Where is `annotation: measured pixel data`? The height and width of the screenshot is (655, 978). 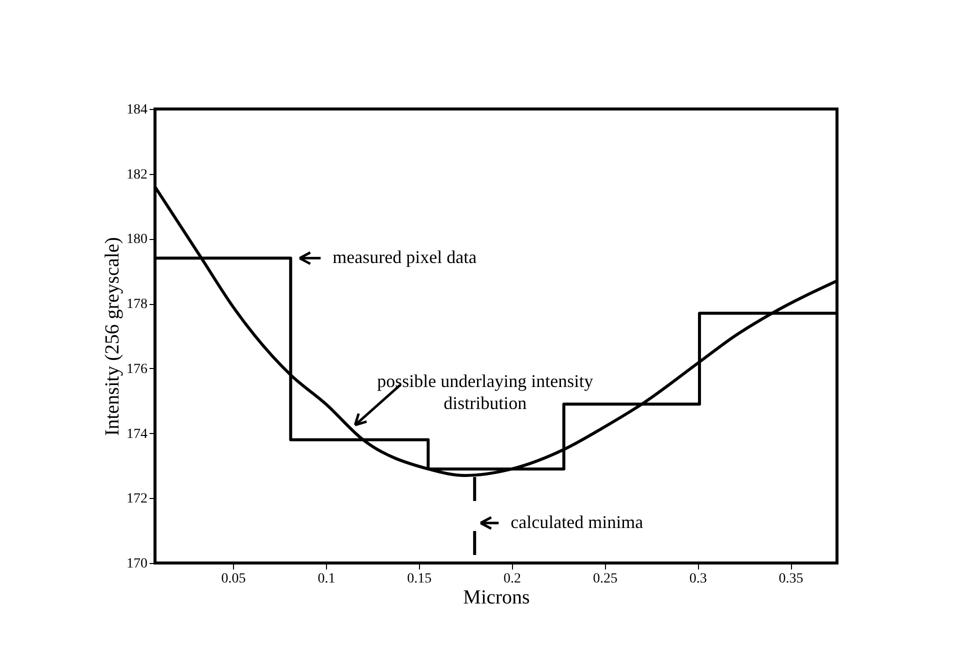 annotation: measured pixel data is located at coordinates (404, 257).